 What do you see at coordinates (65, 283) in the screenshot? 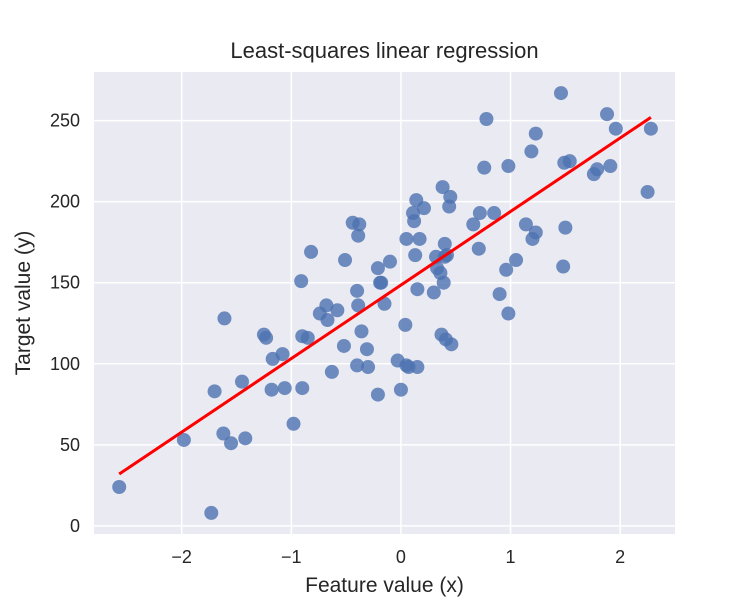
I see `y-tick-label: 150` at bounding box center [65, 283].